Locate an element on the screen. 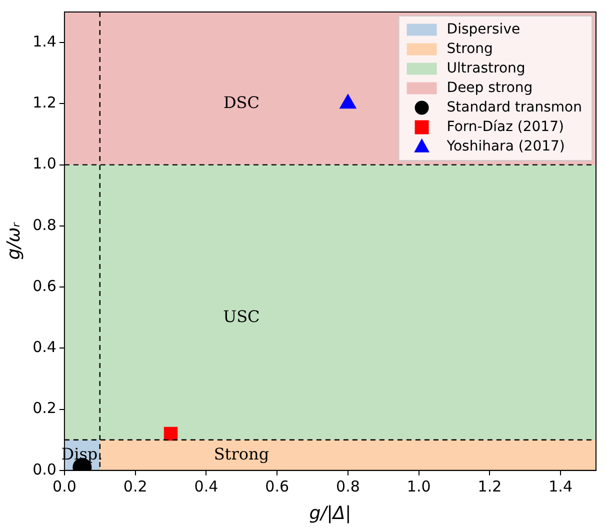 The image size is (606, 529). y-tick-label: 0.2 is located at coordinates (44, 408).